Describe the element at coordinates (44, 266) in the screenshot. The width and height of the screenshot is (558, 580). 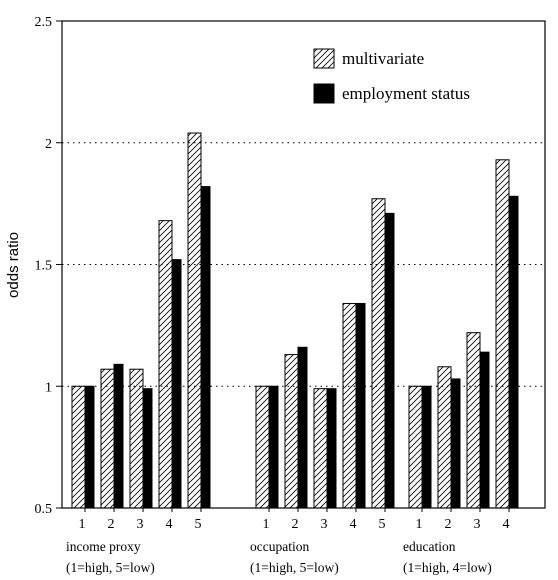
I see `y-tick-label: 1.5` at that location.